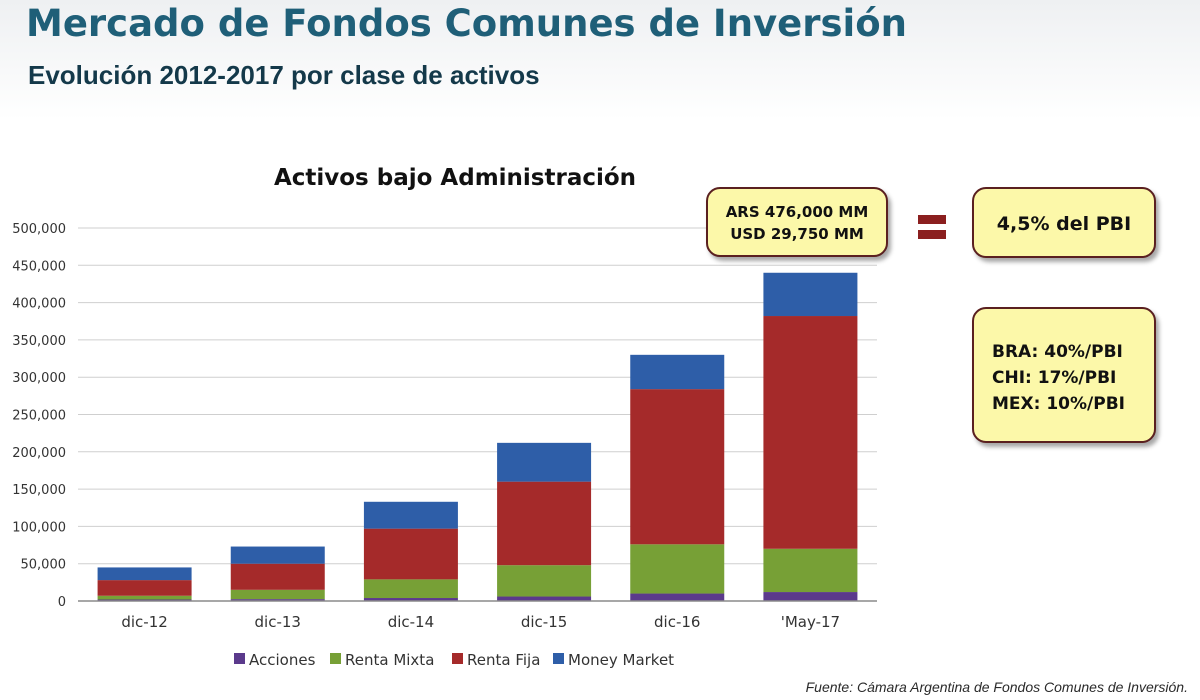  I want to click on page-title: Mercado de Fondos Comunes de Inversión, so click(466, 23).